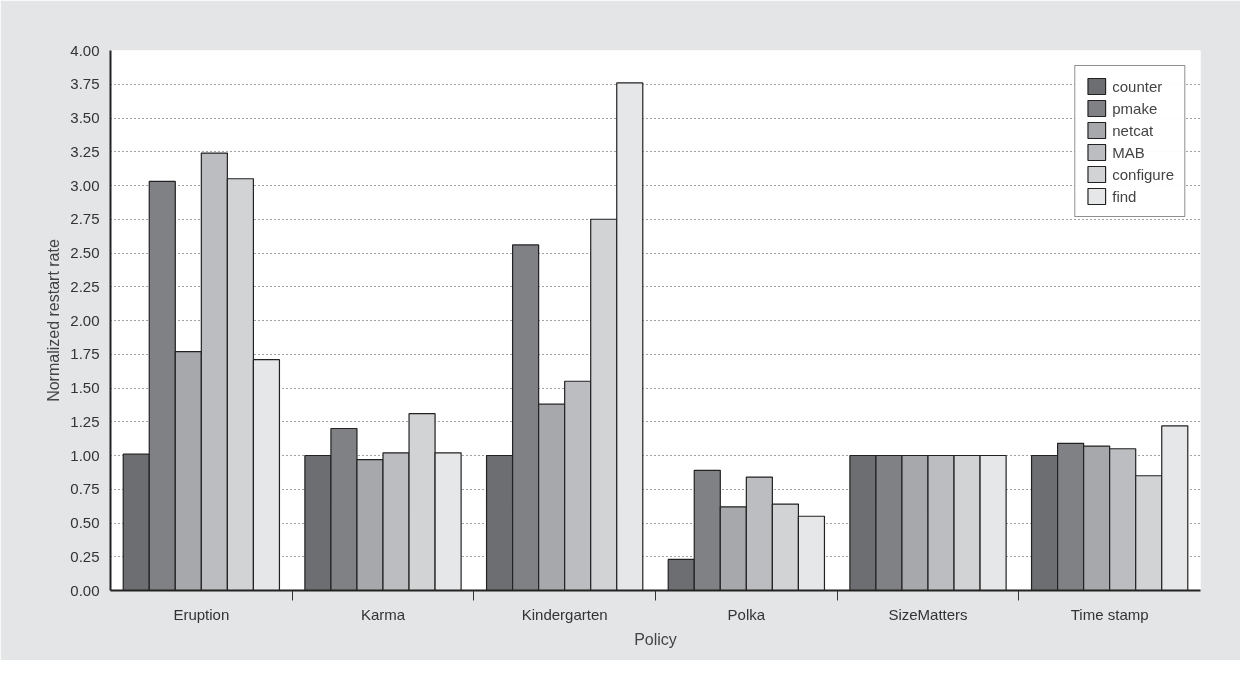 This screenshot has width=1254, height=673. What do you see at coordinates (85, 489) in the screenshot?
I see `y-tick-label: 0.75` at bounding box center [85, 489].